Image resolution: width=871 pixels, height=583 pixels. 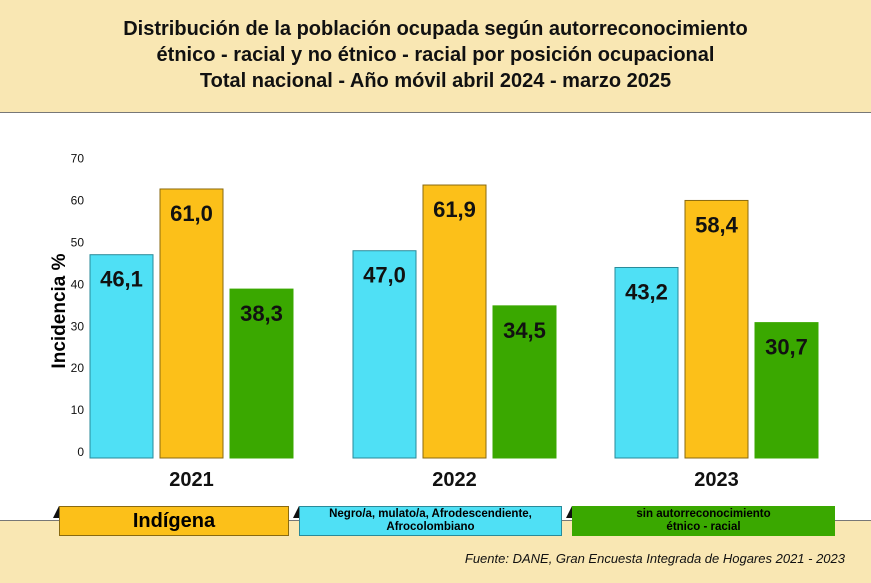 I want to click on data-label: 43,2, so click(x=646, y=291).